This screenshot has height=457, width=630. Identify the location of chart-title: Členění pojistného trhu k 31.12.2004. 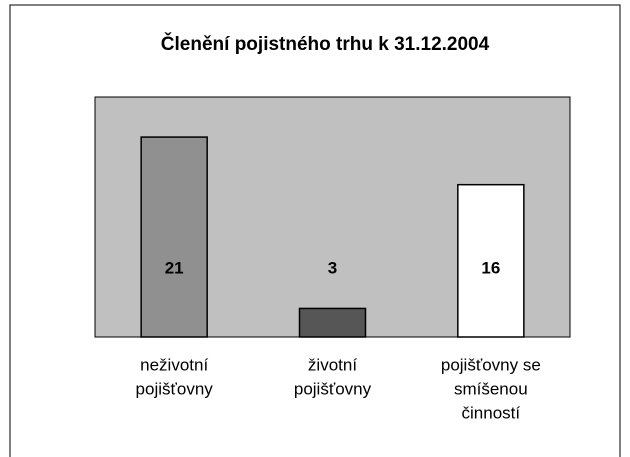
(325, 44).